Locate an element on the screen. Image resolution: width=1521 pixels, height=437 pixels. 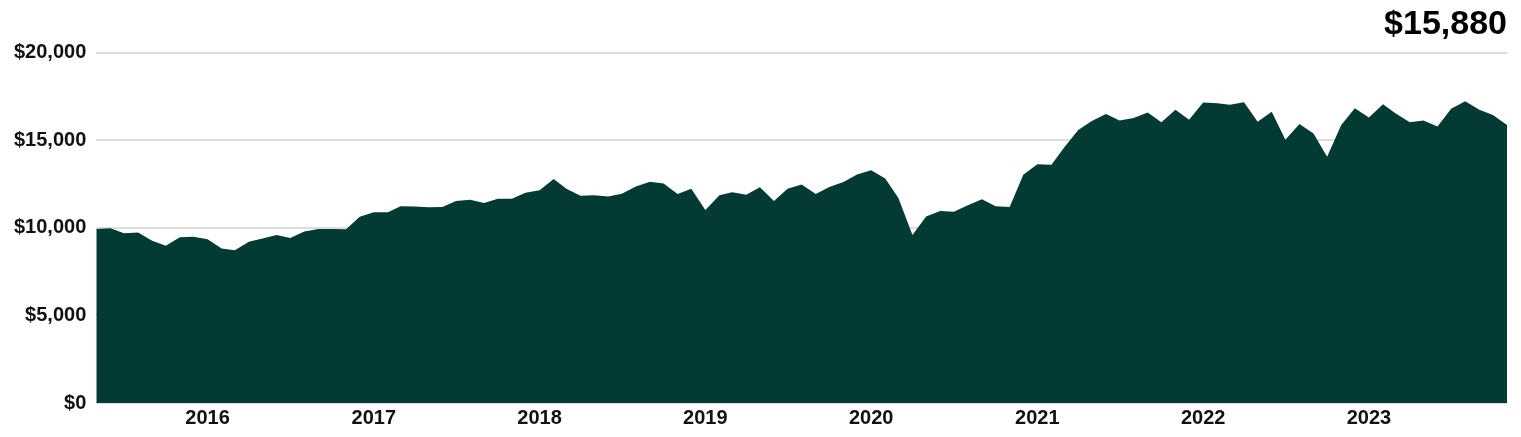
y-tick-label: $15,000 is located at coordinates (50, 138).